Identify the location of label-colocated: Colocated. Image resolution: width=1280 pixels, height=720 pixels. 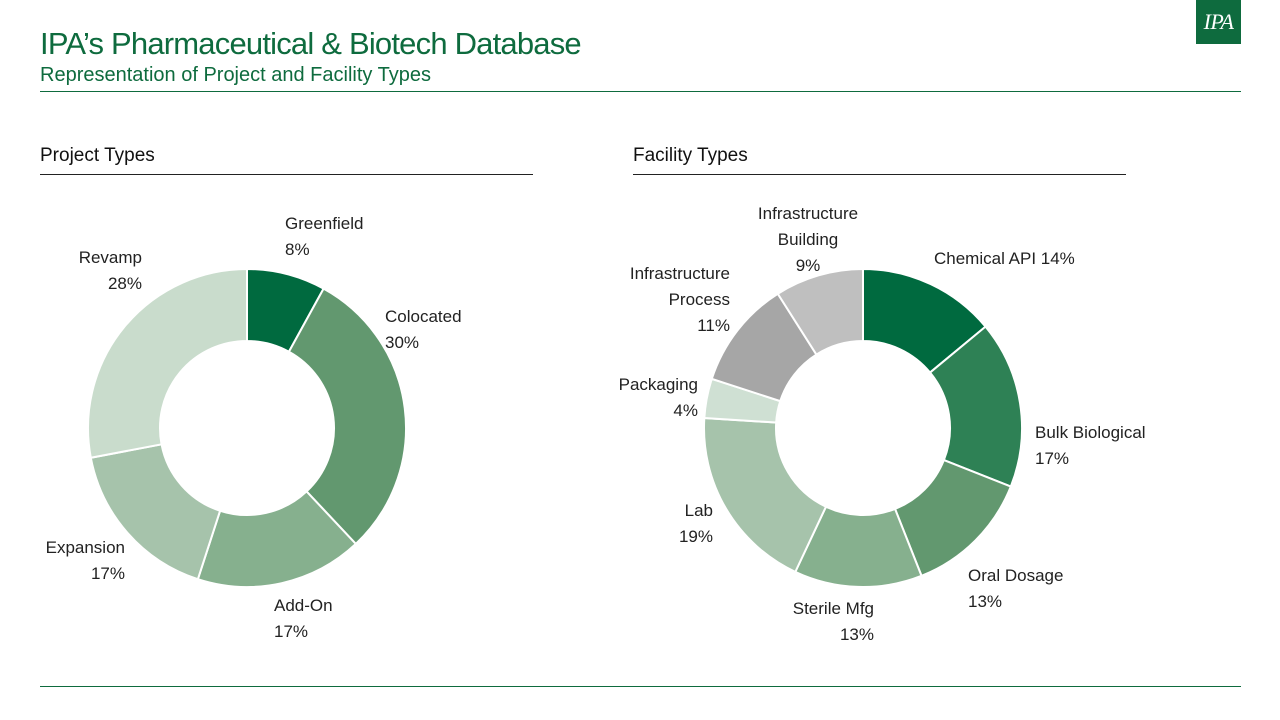
(423, 316).